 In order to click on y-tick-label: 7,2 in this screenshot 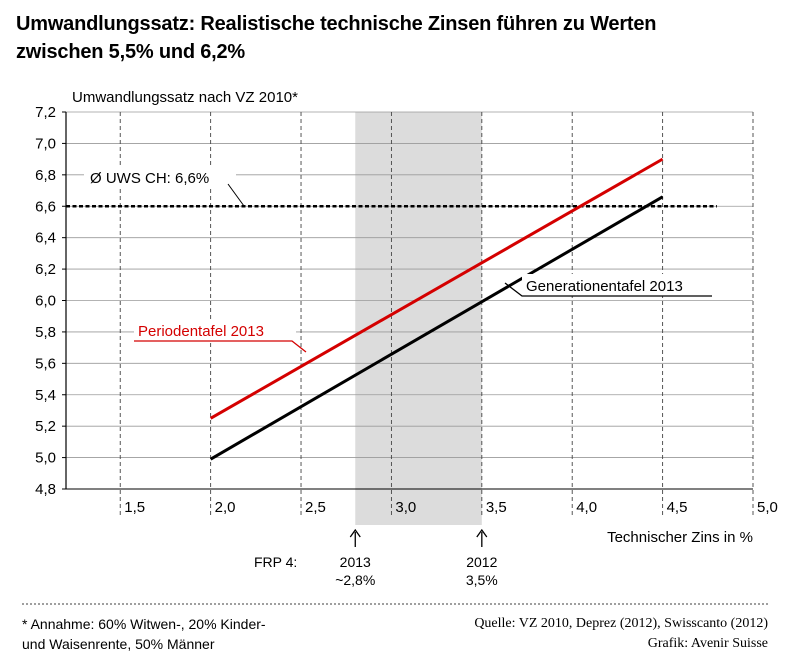, I will do `click(45, 112)`.